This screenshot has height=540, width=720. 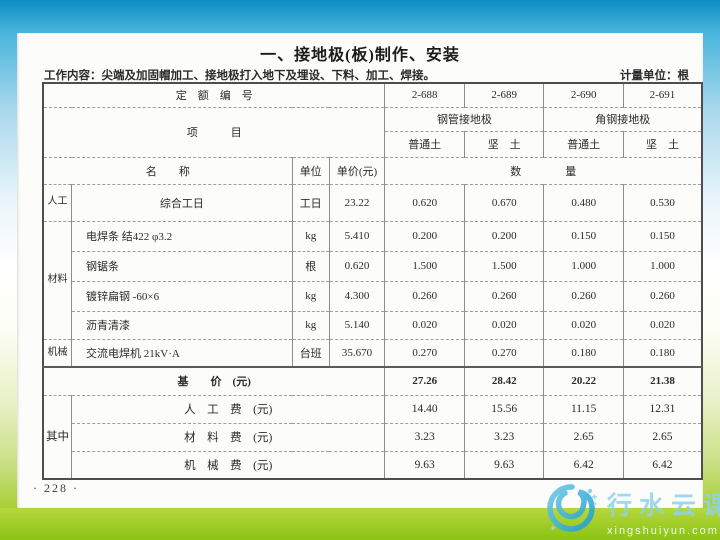 What do you see at coordinates (360, 55) in the screenshot?
I see `page-title: 一、接地极(板)制作、安装` at bounding box center [360, 55].